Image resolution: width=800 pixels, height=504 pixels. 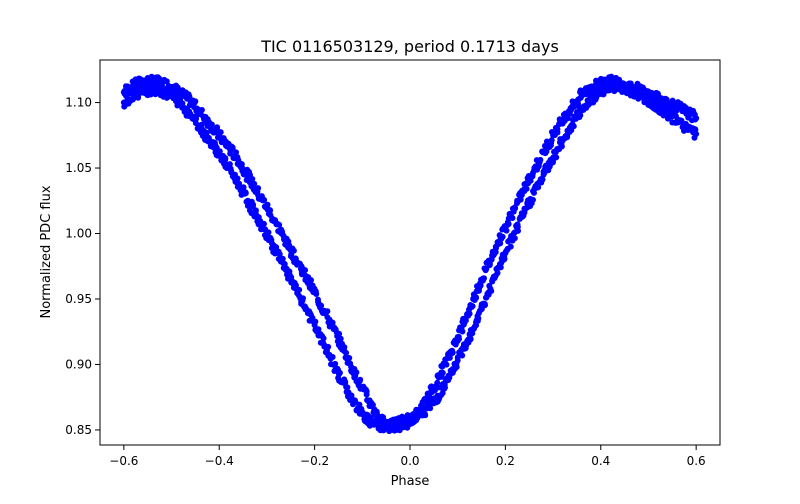 I want to click on y-tick-label: 0.95, so click(x=78, y=299).